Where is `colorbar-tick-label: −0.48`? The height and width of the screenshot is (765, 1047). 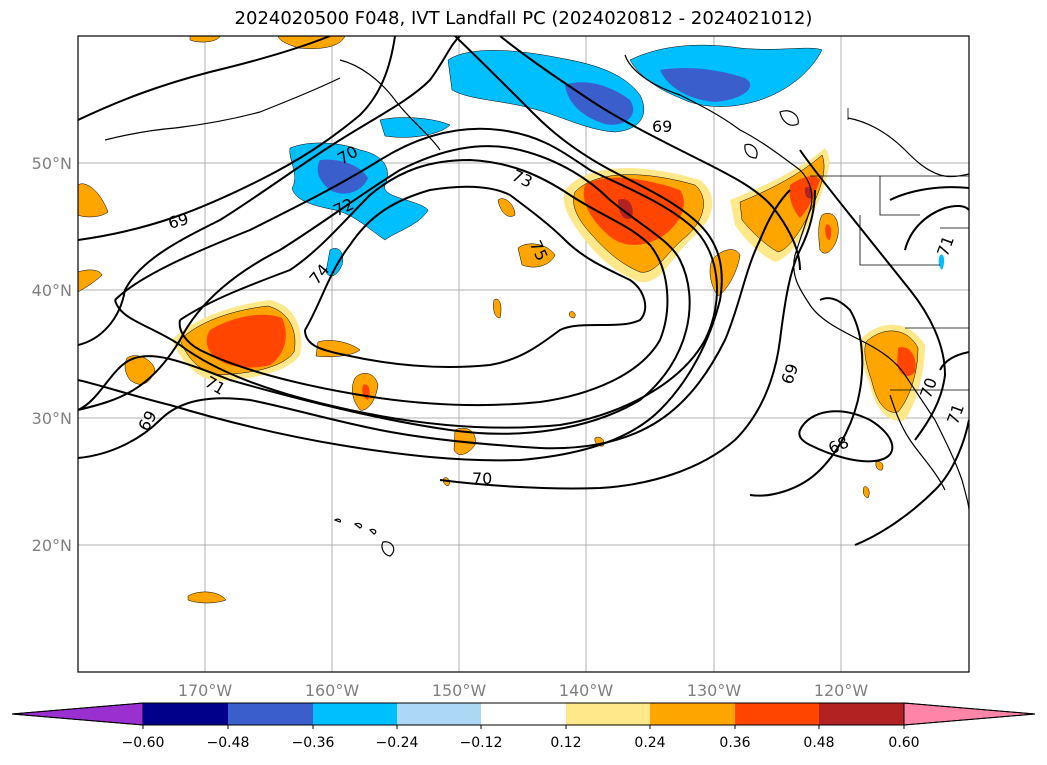 colorbar-tick-label: −0.48 is located at coordinates (228, 743).